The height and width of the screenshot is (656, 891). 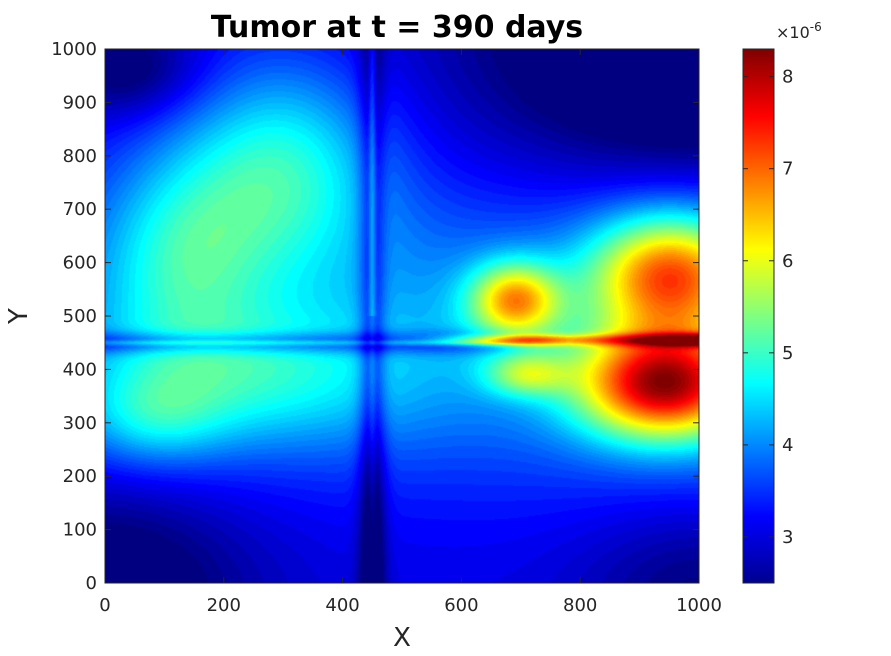 What do you see at coordinates (461, 605) in the screenshot?
I see `x-tick-label: 600` at bounding box center [461, 605].